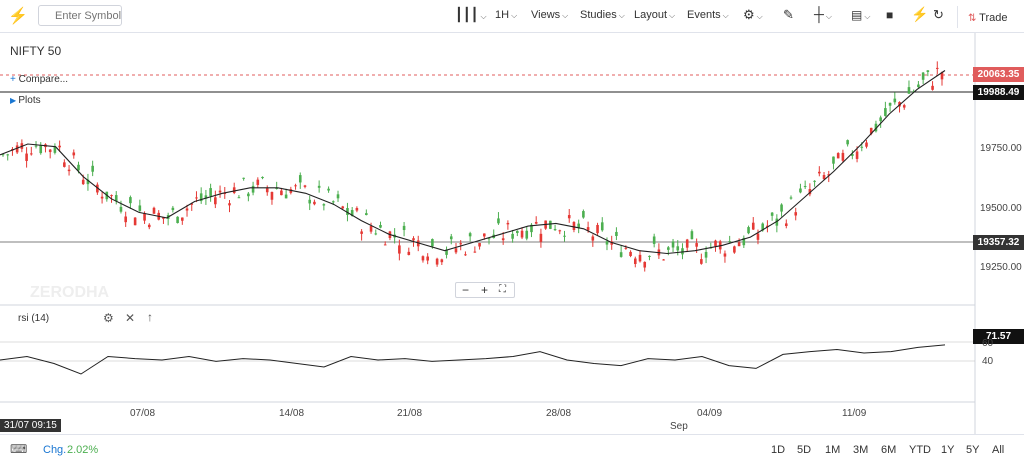 Image resolution: width=1024 pixels, height=462 pixels. What do you see at coordinates (485, 290) in the screenshot?
I see `zoom-in-button: +` at bounding box center [485, 290].